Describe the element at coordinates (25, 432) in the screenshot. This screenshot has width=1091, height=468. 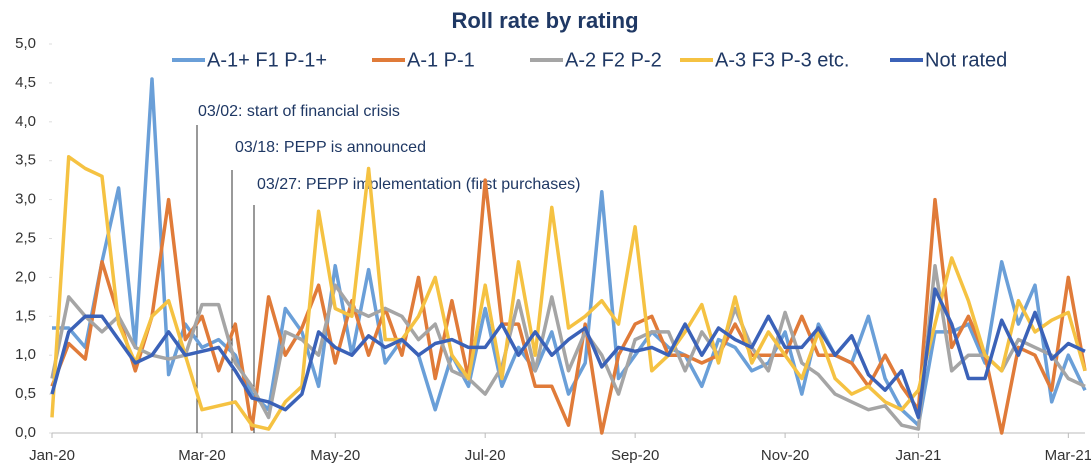
I see `y-tick-label: 0,0` at that location.